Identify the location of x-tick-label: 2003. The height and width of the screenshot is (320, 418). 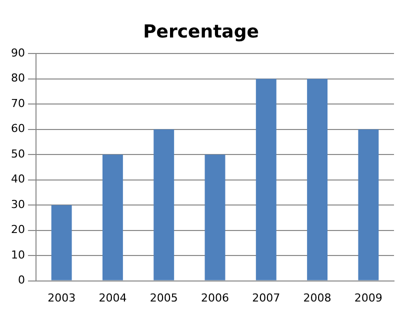
(62, 297).